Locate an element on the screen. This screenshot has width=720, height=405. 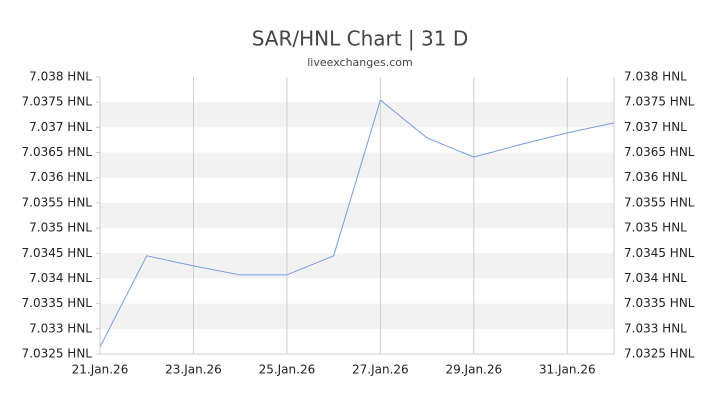
y-tick-label: 7.033 HNL is located at coordinates (60, 328).